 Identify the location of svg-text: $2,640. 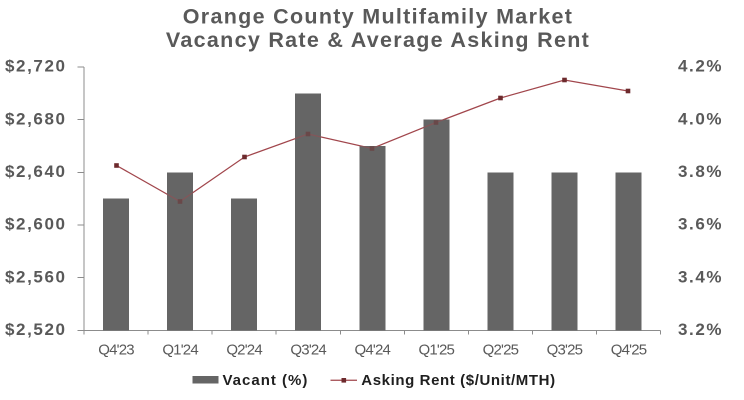
(36, 171).